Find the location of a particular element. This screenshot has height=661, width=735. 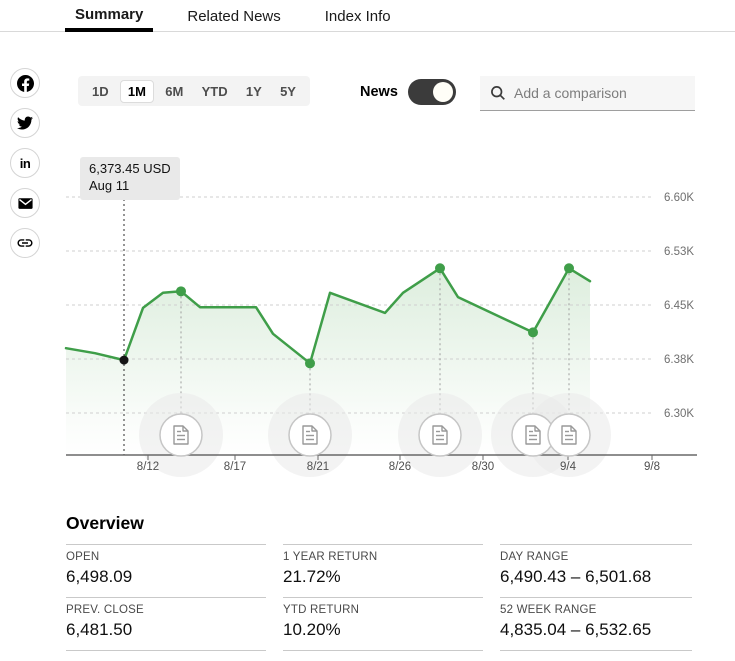

linkedin-icon: in is located at coordinates (25, 163).